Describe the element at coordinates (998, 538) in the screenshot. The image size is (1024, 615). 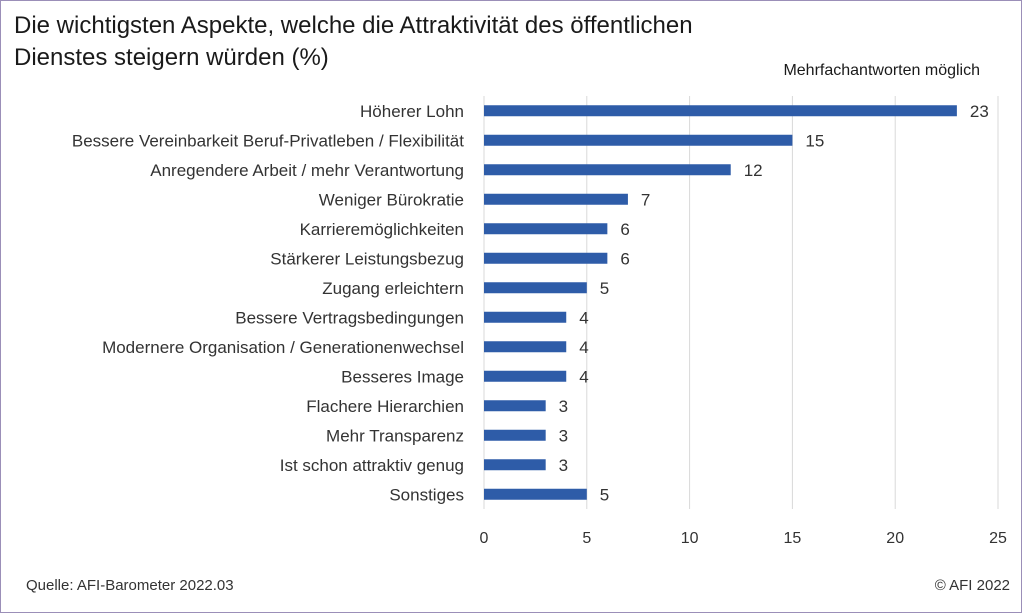
I see `x-tick-label: 25` at that location.